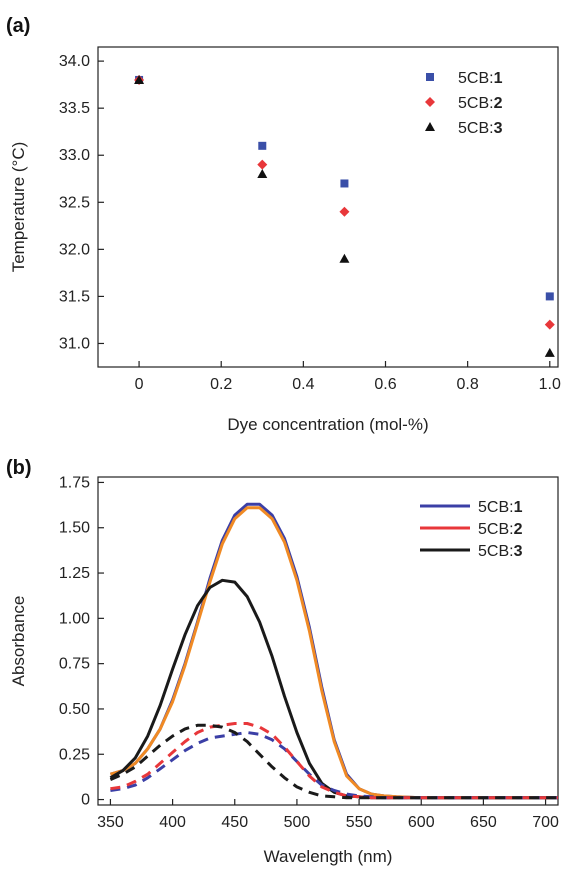 The height and width of the screenshot is (870, 566). What do you see at coordinates (483, 822) in the screenshot?
I see `x-tick-label: 650` at bounding box center [483, 822].